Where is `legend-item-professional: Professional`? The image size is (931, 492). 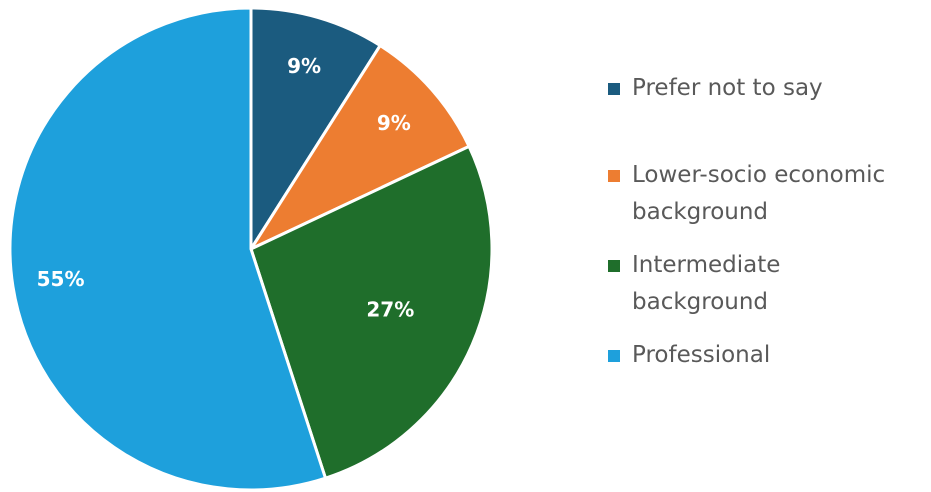 legend-item-professional: Professional is located at coordinates (768, 355).